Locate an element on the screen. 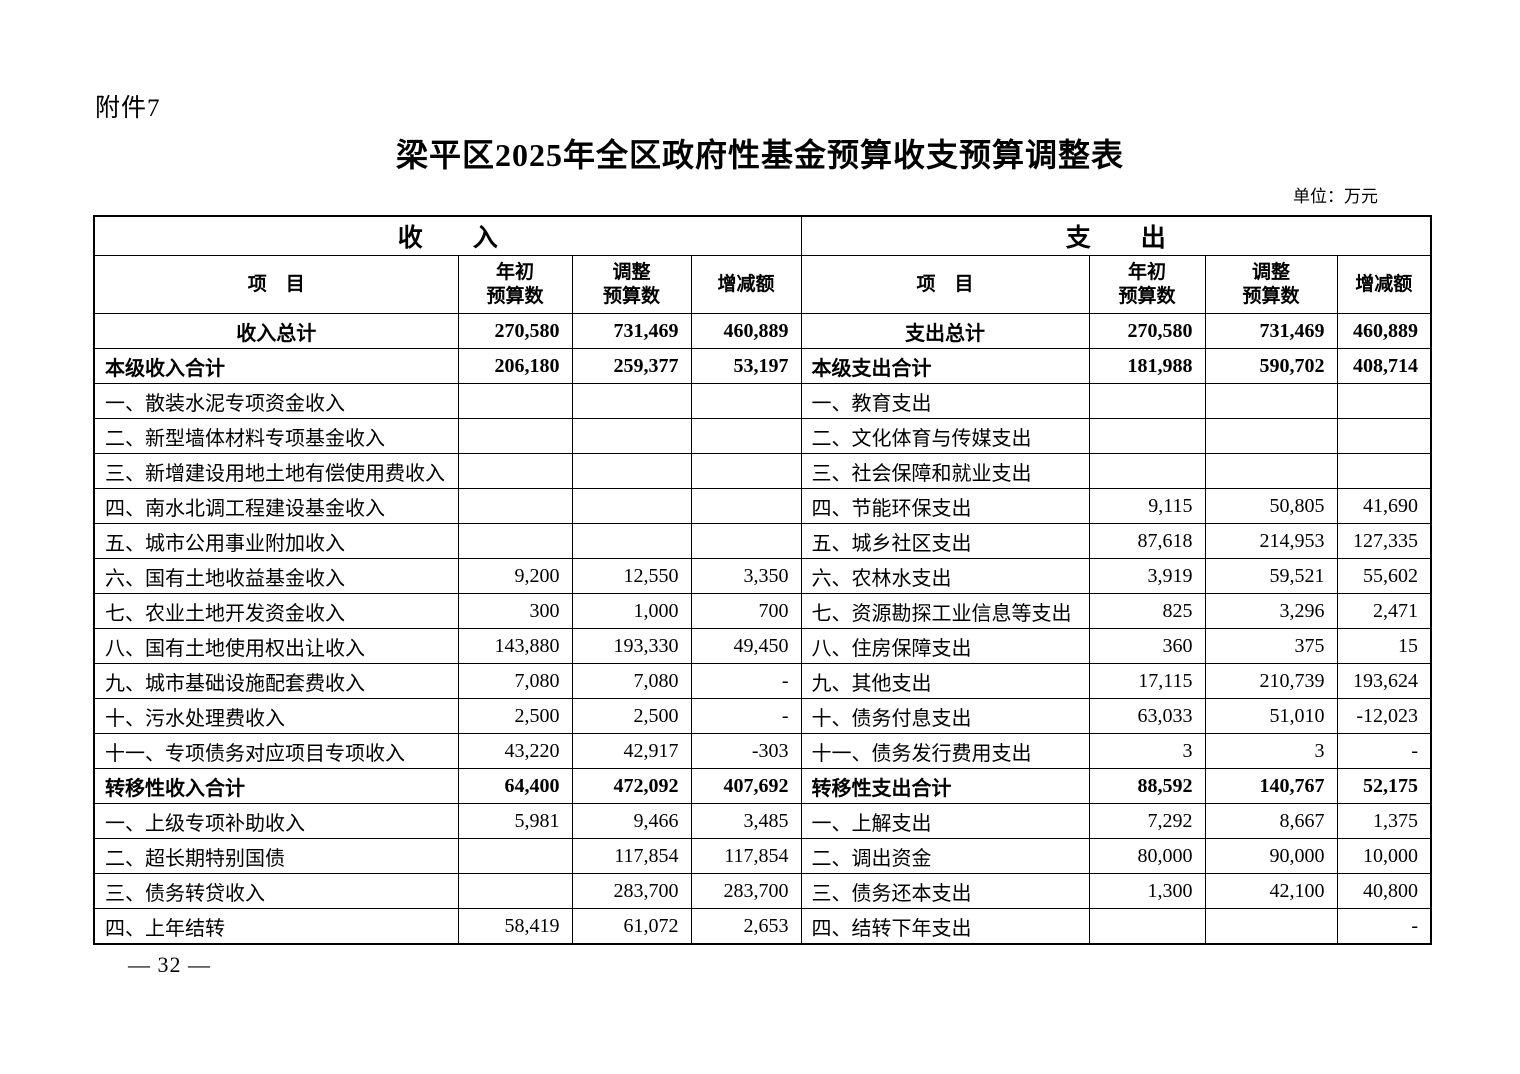  cell-value: 407,692 is located at coordinates (746, 786).